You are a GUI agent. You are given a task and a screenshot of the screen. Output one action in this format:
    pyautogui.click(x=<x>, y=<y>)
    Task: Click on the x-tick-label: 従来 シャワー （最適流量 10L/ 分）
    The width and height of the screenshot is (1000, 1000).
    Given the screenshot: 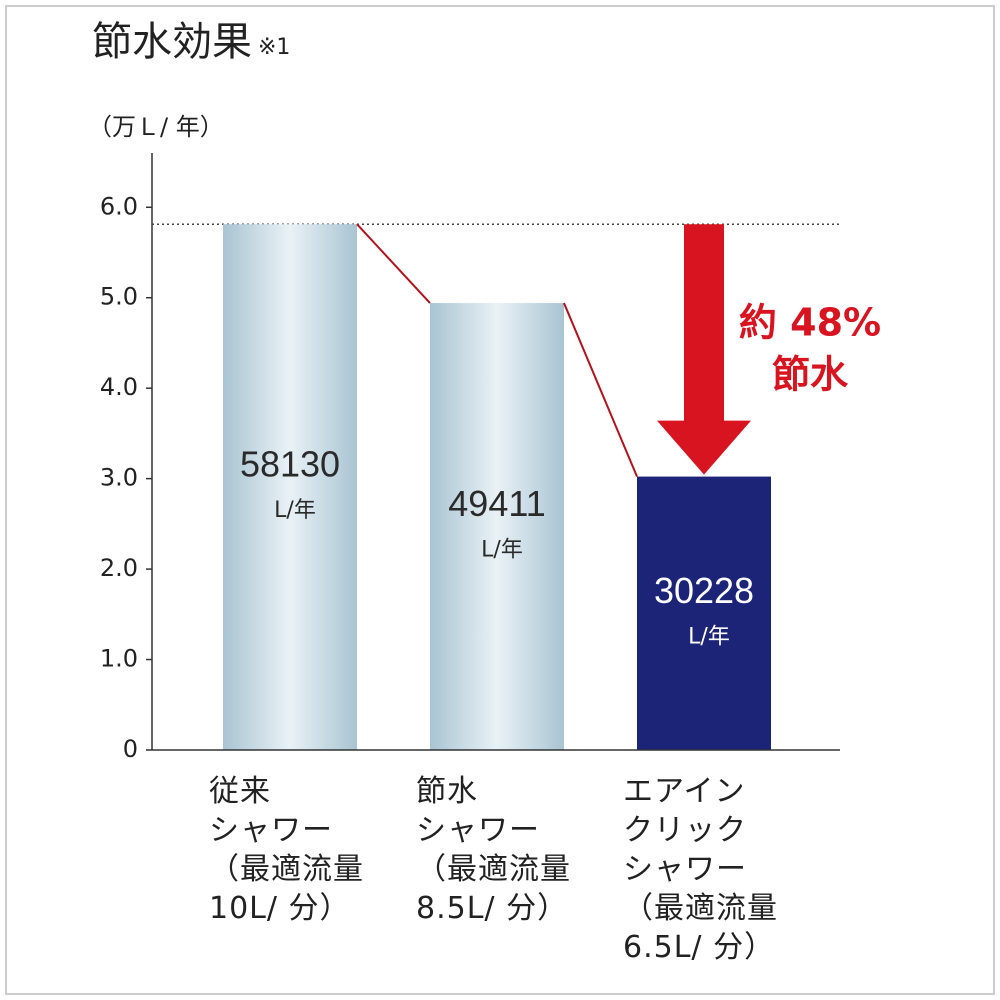 What is the action you would take?
    pyautogui.click(x=286, y=850)
    